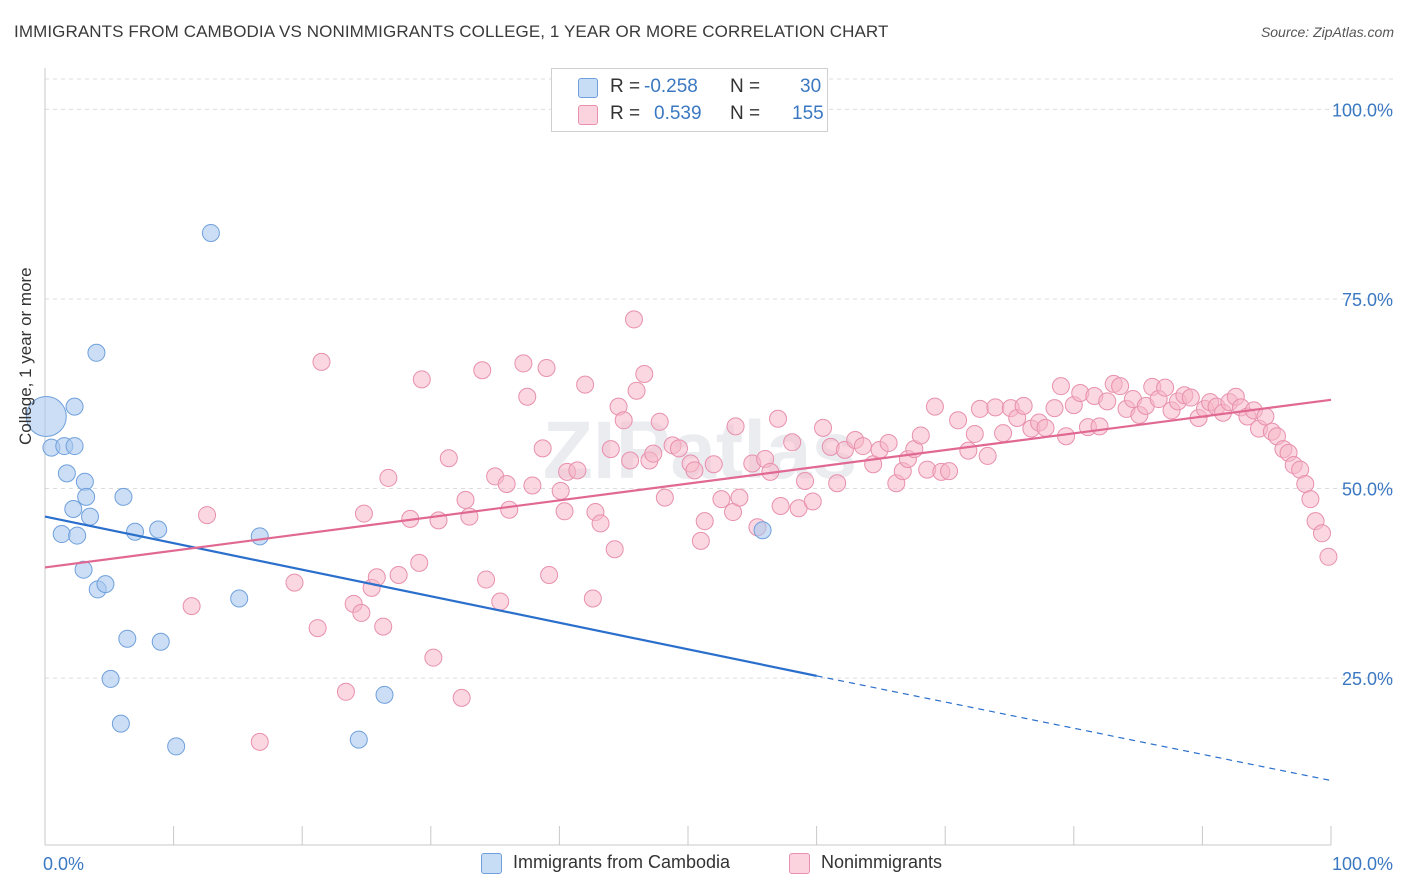 The image size is (1406, 892). I want to click on bottom-legend-swatch-pink, so click(799, 863).